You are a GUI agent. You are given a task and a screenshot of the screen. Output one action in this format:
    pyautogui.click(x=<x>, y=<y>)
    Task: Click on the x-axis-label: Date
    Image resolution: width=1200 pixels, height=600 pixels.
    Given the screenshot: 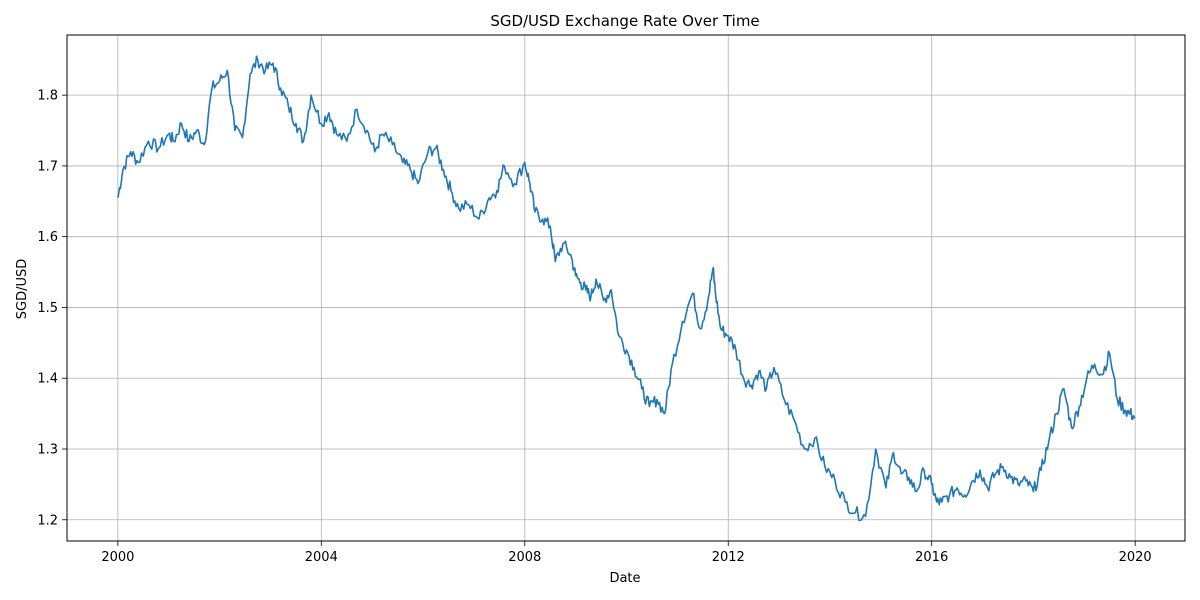 What is the action you would take?
    pyautogui.click(x=624, y=578)
    